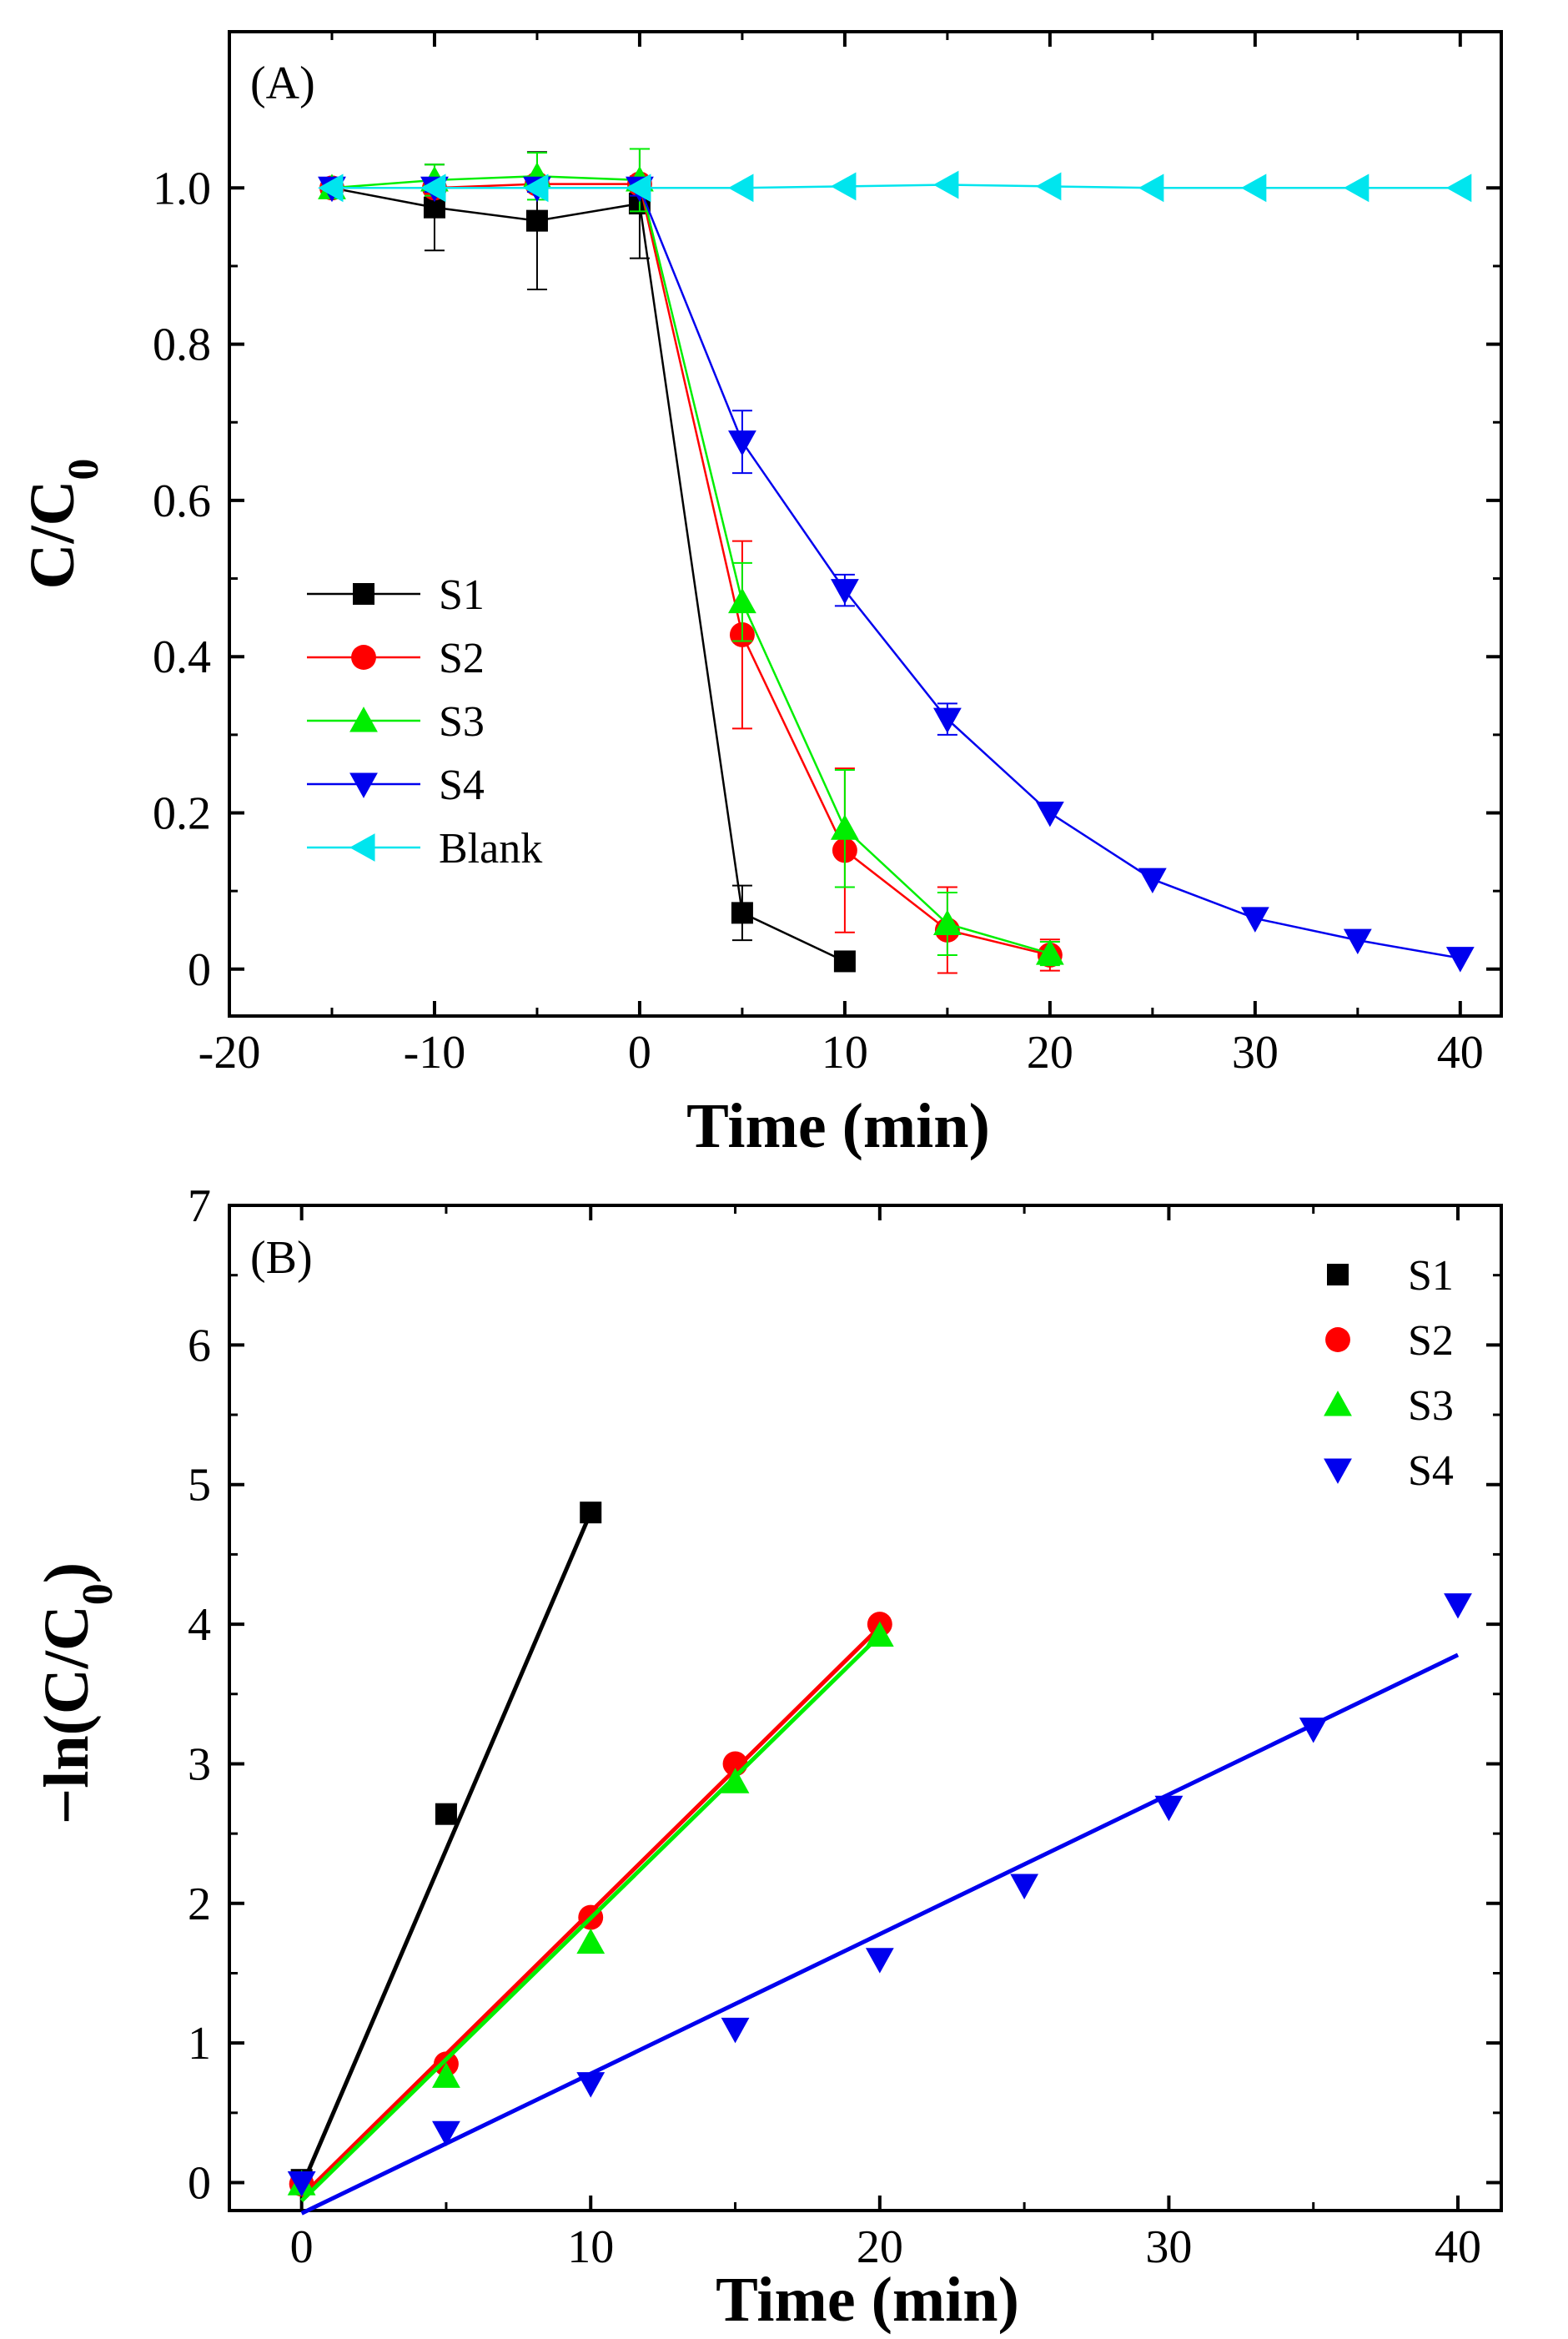 The height and width of the screenshot is (2339, 1568). Describe the element at coordinates (302, 2247) in the screenshot. I see `panel-b-x-tick-label: 0` at that location.